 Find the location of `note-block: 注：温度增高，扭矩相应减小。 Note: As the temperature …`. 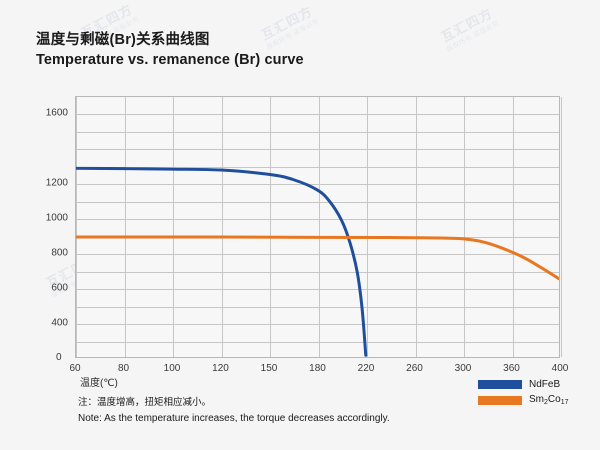

note-block: 注：温度增高，扭矩相应减小。 Note: As the temperature … is located at coordinates (234, 411).